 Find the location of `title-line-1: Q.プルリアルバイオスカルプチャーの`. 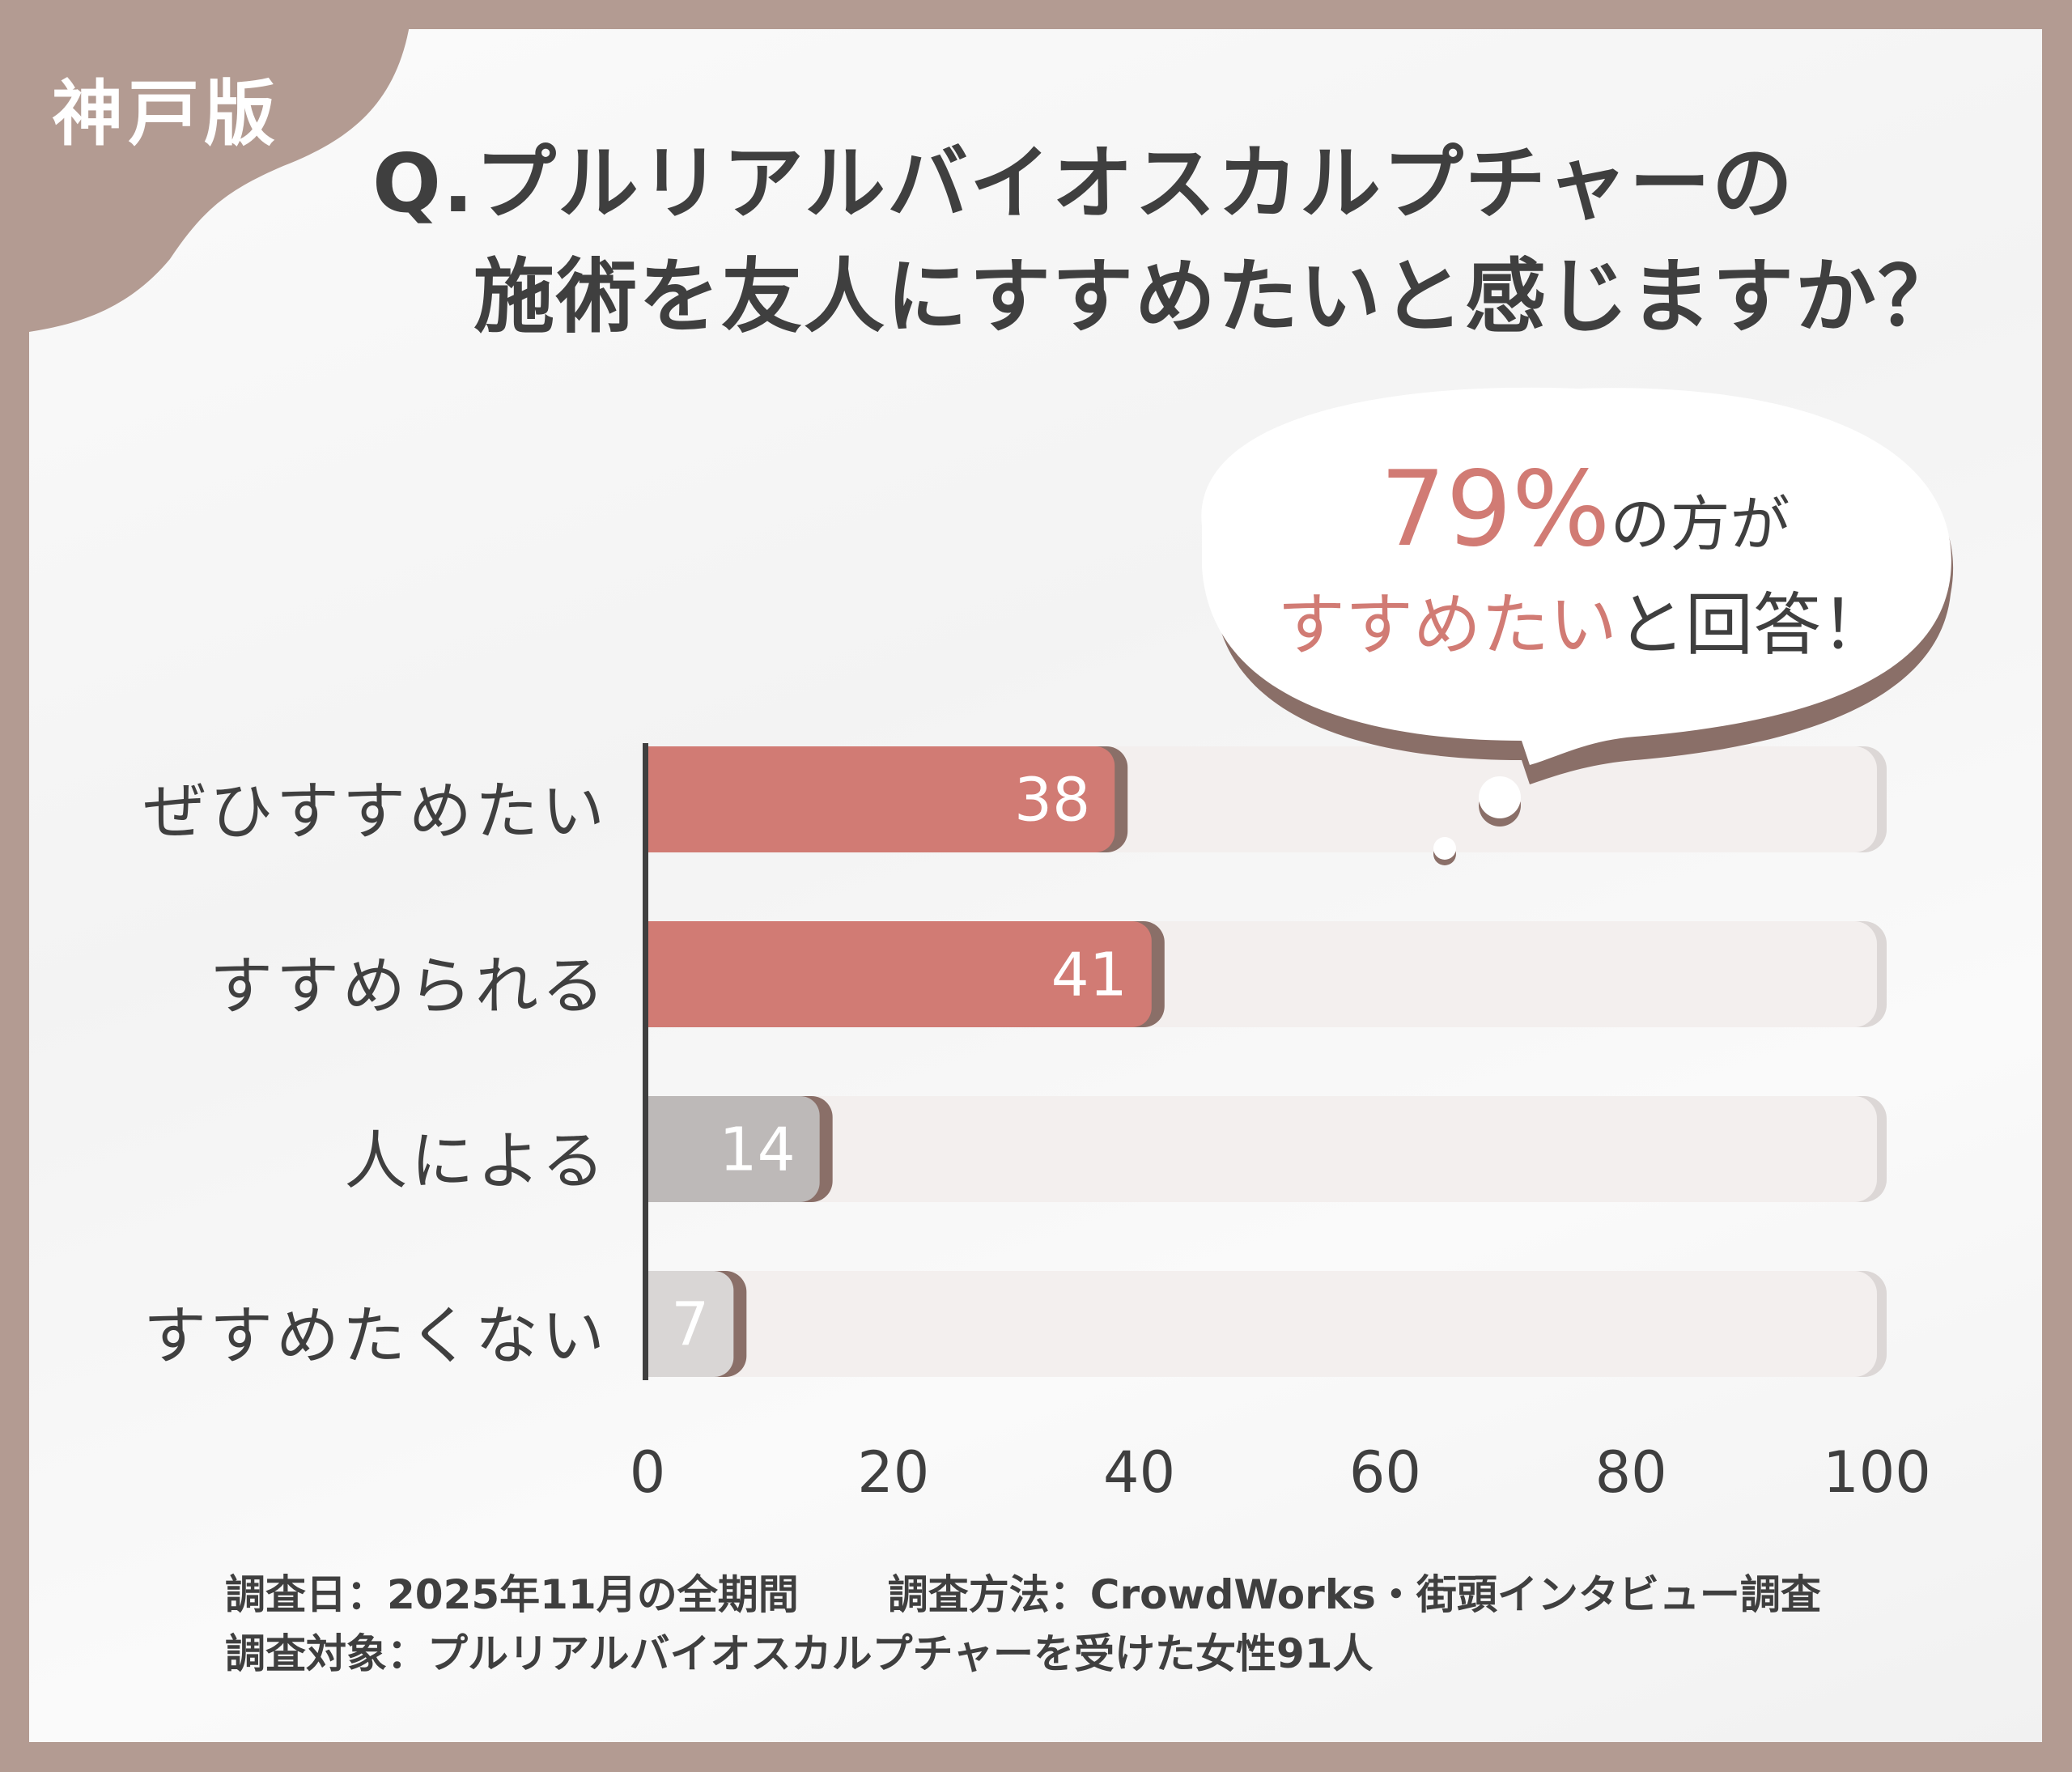

title-line-1: Q.プルリアルバイオスカルプチャーの is located at coordinates (1083, 184).